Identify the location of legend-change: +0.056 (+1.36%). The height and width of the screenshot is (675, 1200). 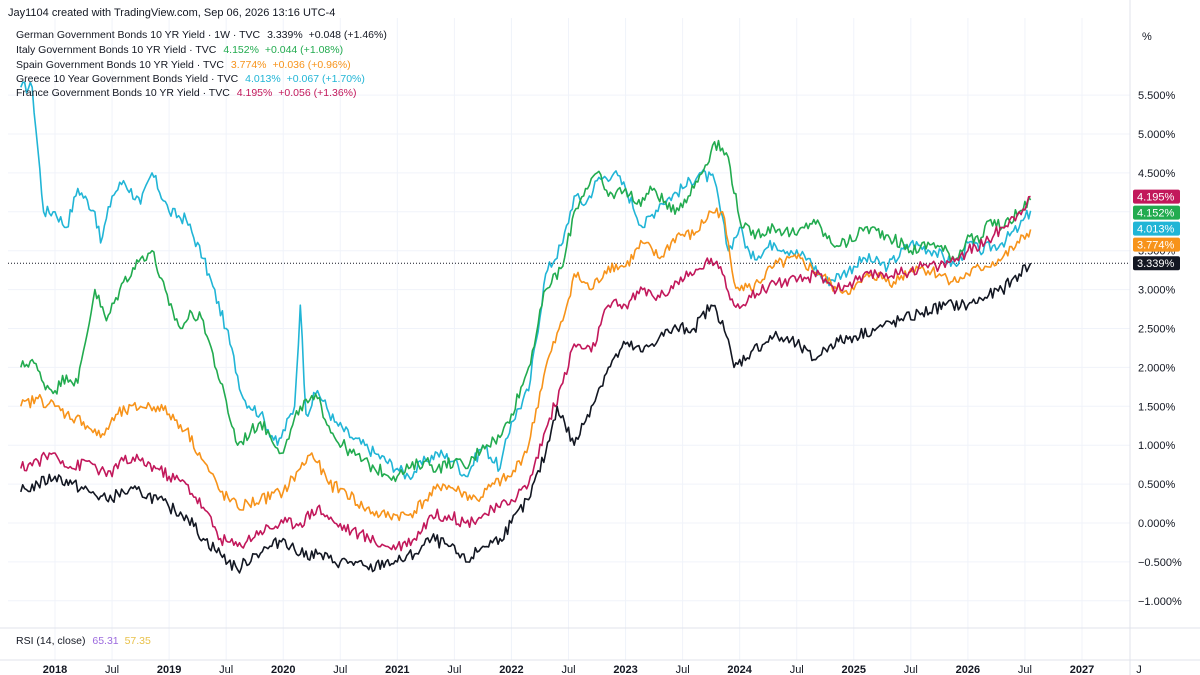
(317, 93).